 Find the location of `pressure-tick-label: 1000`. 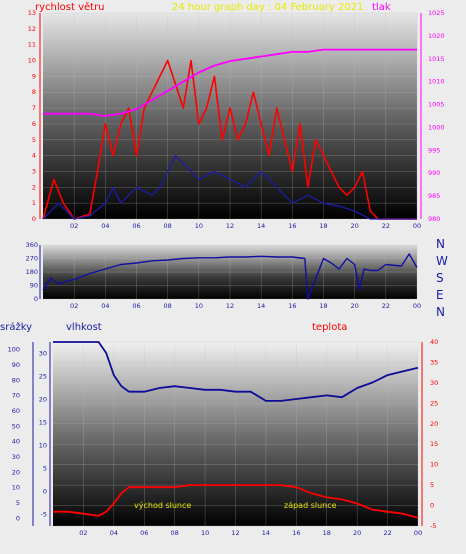

pressure-tick-label: 1000 is located at coordinates (436, 127).